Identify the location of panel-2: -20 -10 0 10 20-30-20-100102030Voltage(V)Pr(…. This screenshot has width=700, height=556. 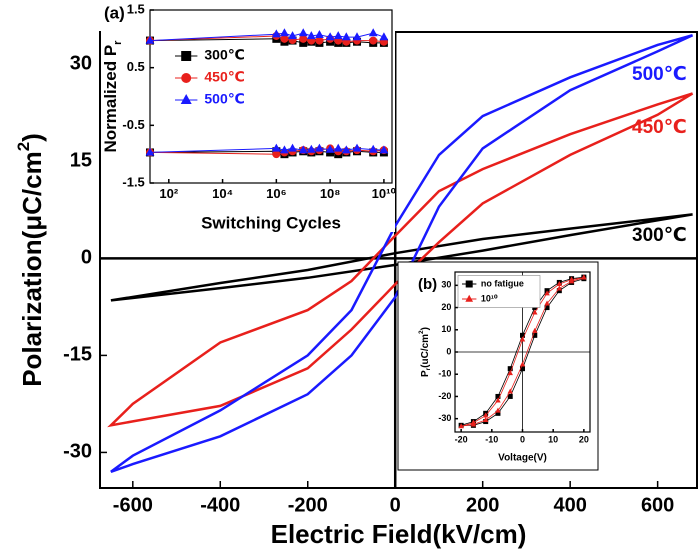
(498, 366).